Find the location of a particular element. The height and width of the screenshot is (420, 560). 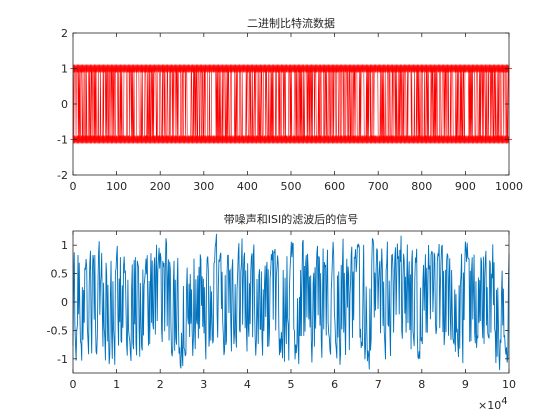

x-tick-label: 600 is located at coordinates (334, 186).